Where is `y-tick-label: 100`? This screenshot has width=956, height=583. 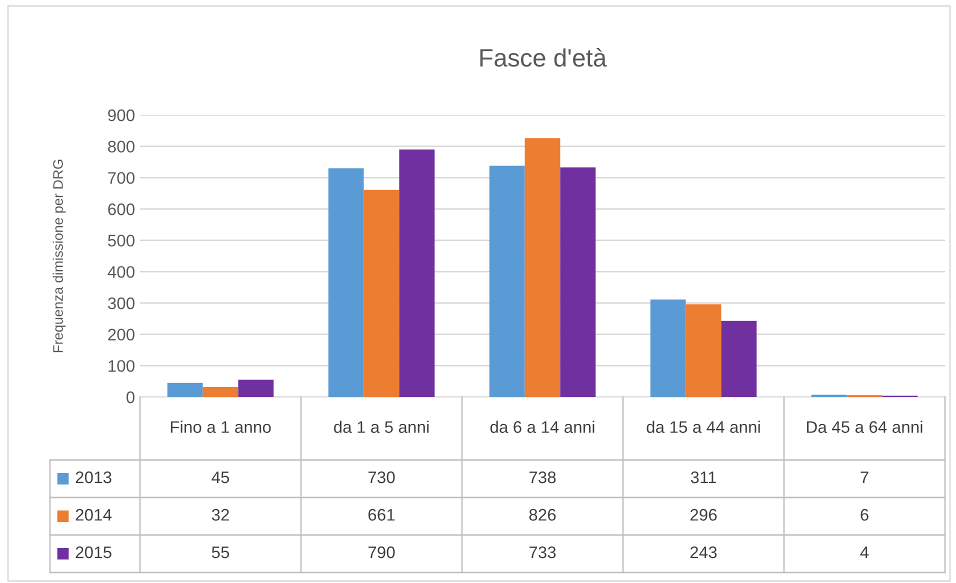 y-tick-label: 100 is located at coordinates (121, 366).